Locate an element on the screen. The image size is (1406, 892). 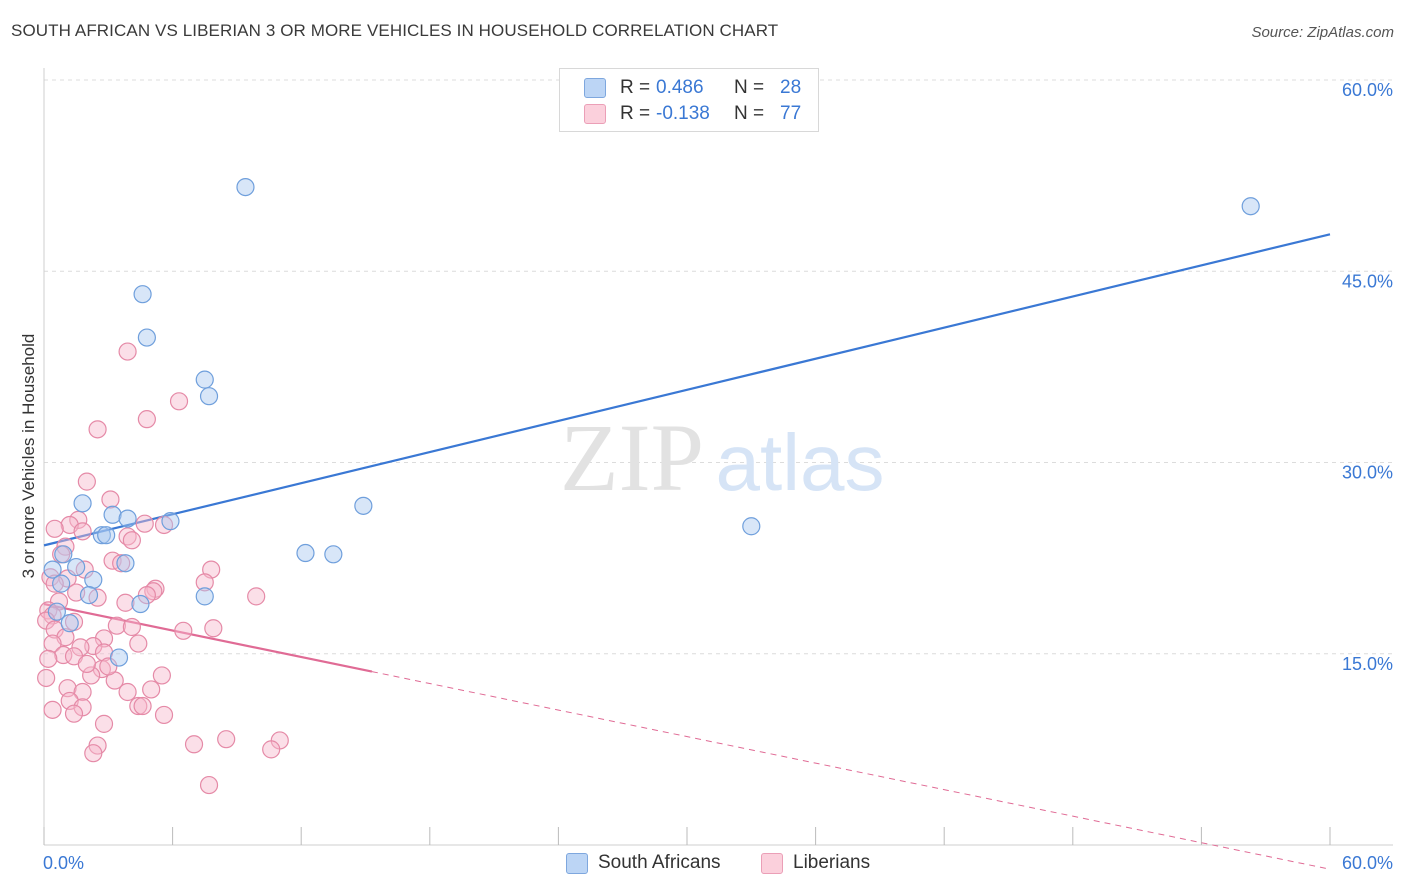
legend-n-value: 77 is located at coordinates (791, 113).